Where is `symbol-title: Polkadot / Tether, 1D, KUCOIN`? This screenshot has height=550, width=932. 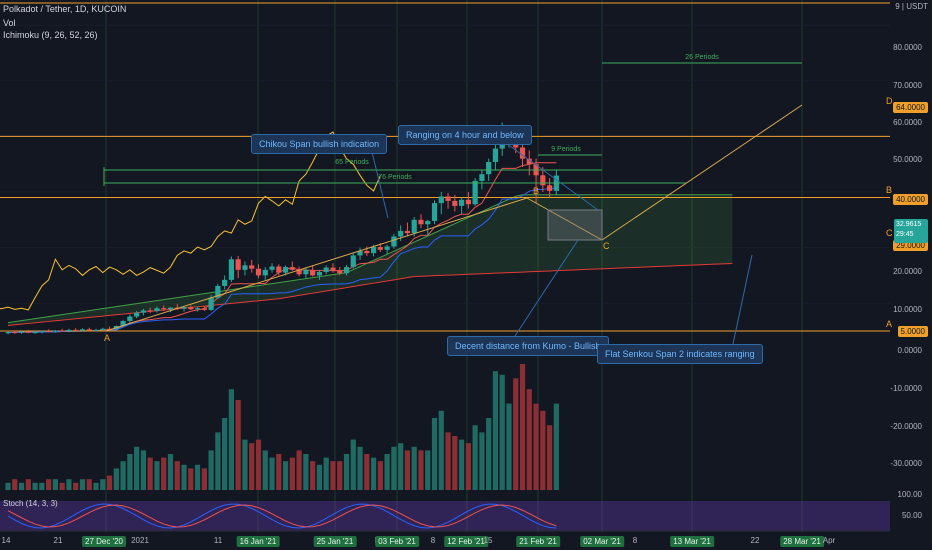
symbol-title: Polkadot / Tether, 1D, KUCOIN is located at coordinates (65, 9).